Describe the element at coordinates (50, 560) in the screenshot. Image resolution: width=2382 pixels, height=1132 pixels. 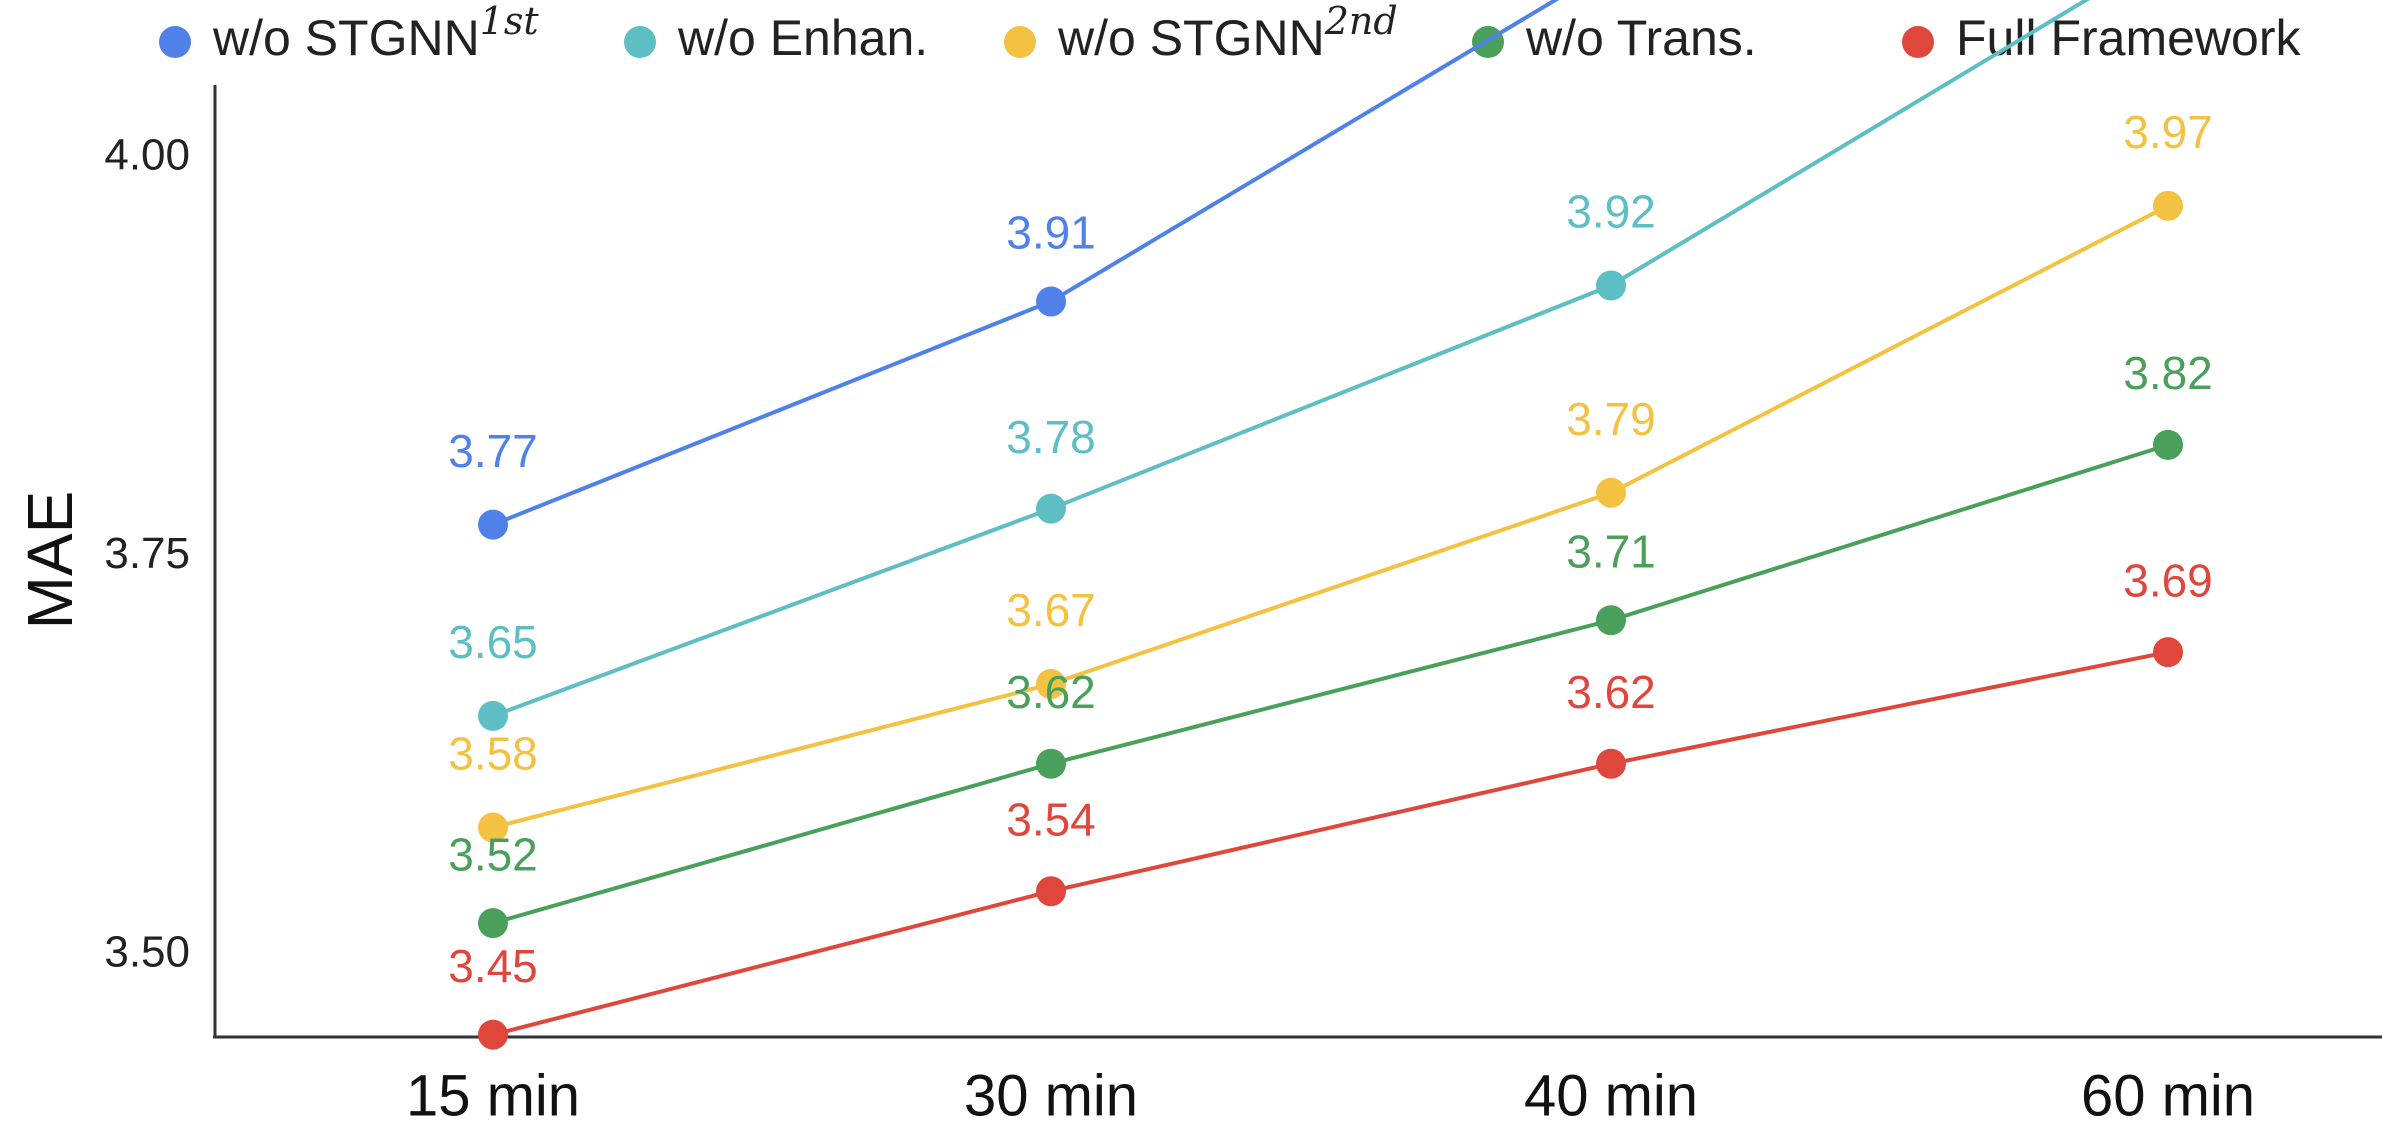
I see `y-axis-label: MAE` at that location.